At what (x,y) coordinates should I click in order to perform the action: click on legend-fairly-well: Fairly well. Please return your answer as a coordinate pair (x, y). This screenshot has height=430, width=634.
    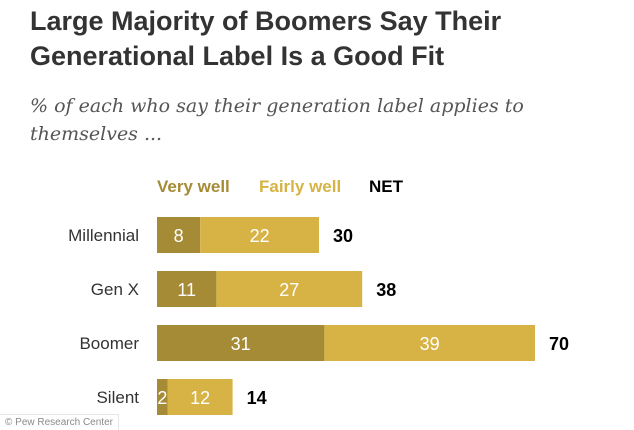
    Looking at the image, I should click on (300, 186).